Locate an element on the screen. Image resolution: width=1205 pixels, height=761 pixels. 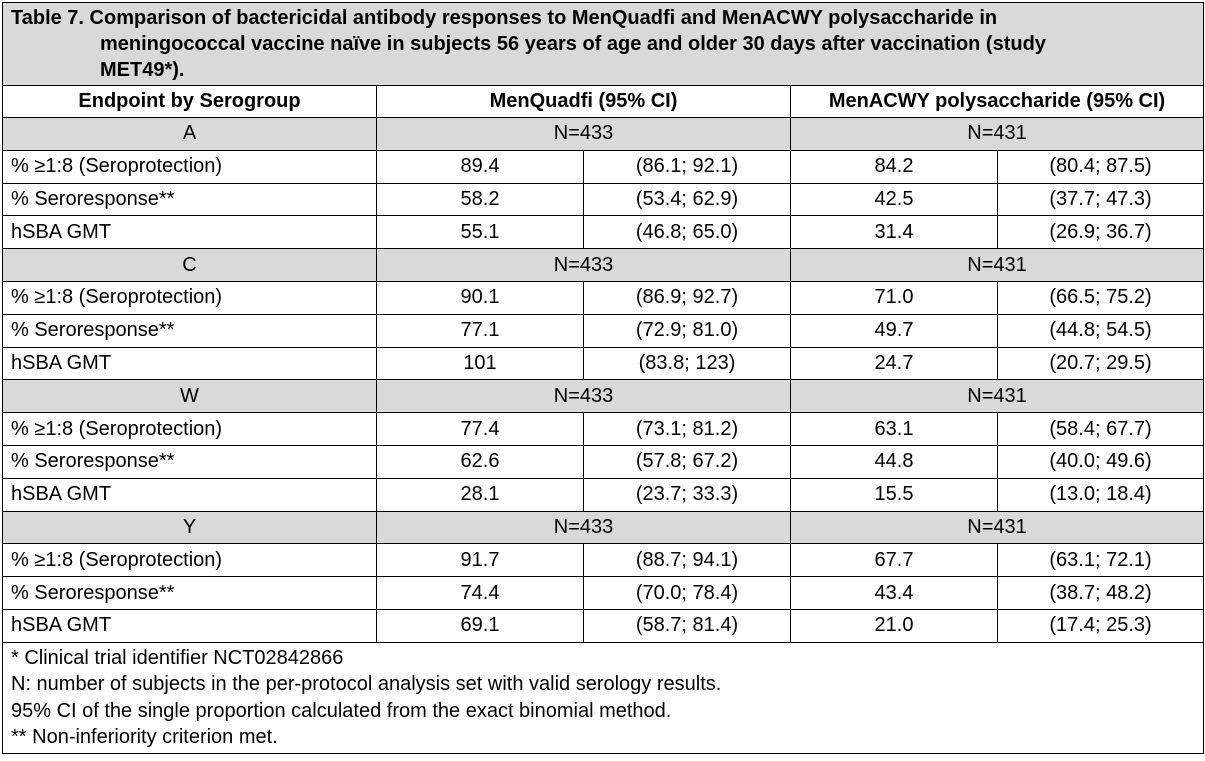
menacwy-value: 42.5 is located at coordinates (894, 199).